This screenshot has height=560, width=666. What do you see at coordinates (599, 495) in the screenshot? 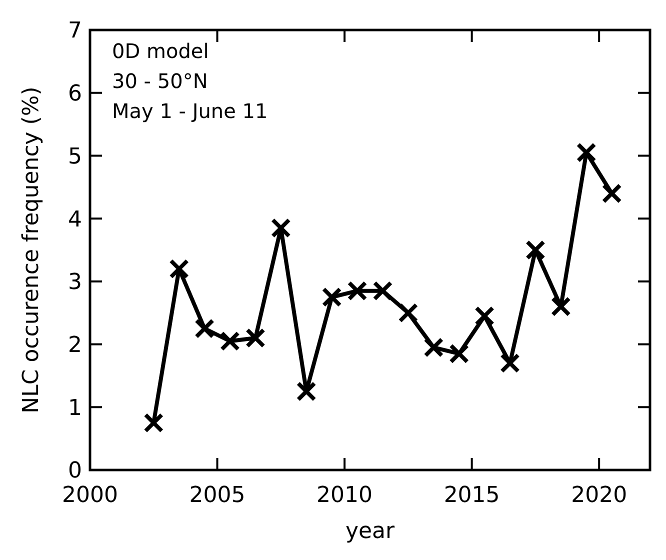
I see `x-tick-label: 2020` at bounding box center [599, 495].